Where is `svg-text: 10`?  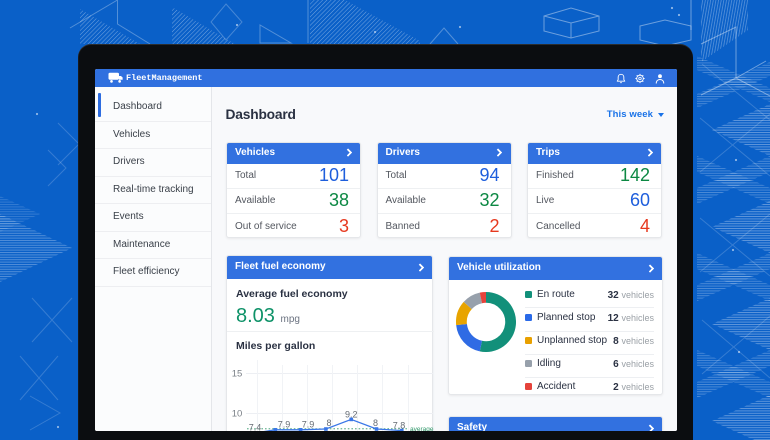
svg-text: 10 is located at coordinates (237, 414).